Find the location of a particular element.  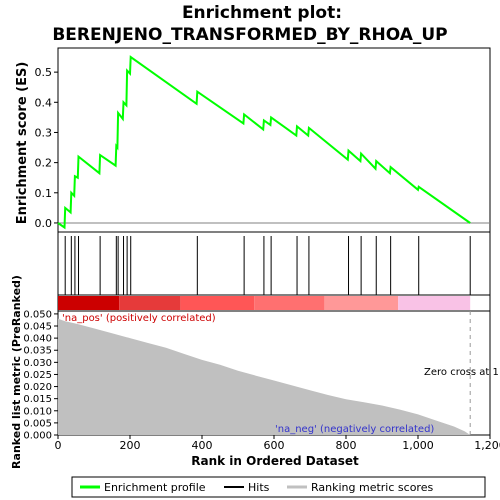

metric-y-tick-label: 0.040 is located at coordinates (37, 339).